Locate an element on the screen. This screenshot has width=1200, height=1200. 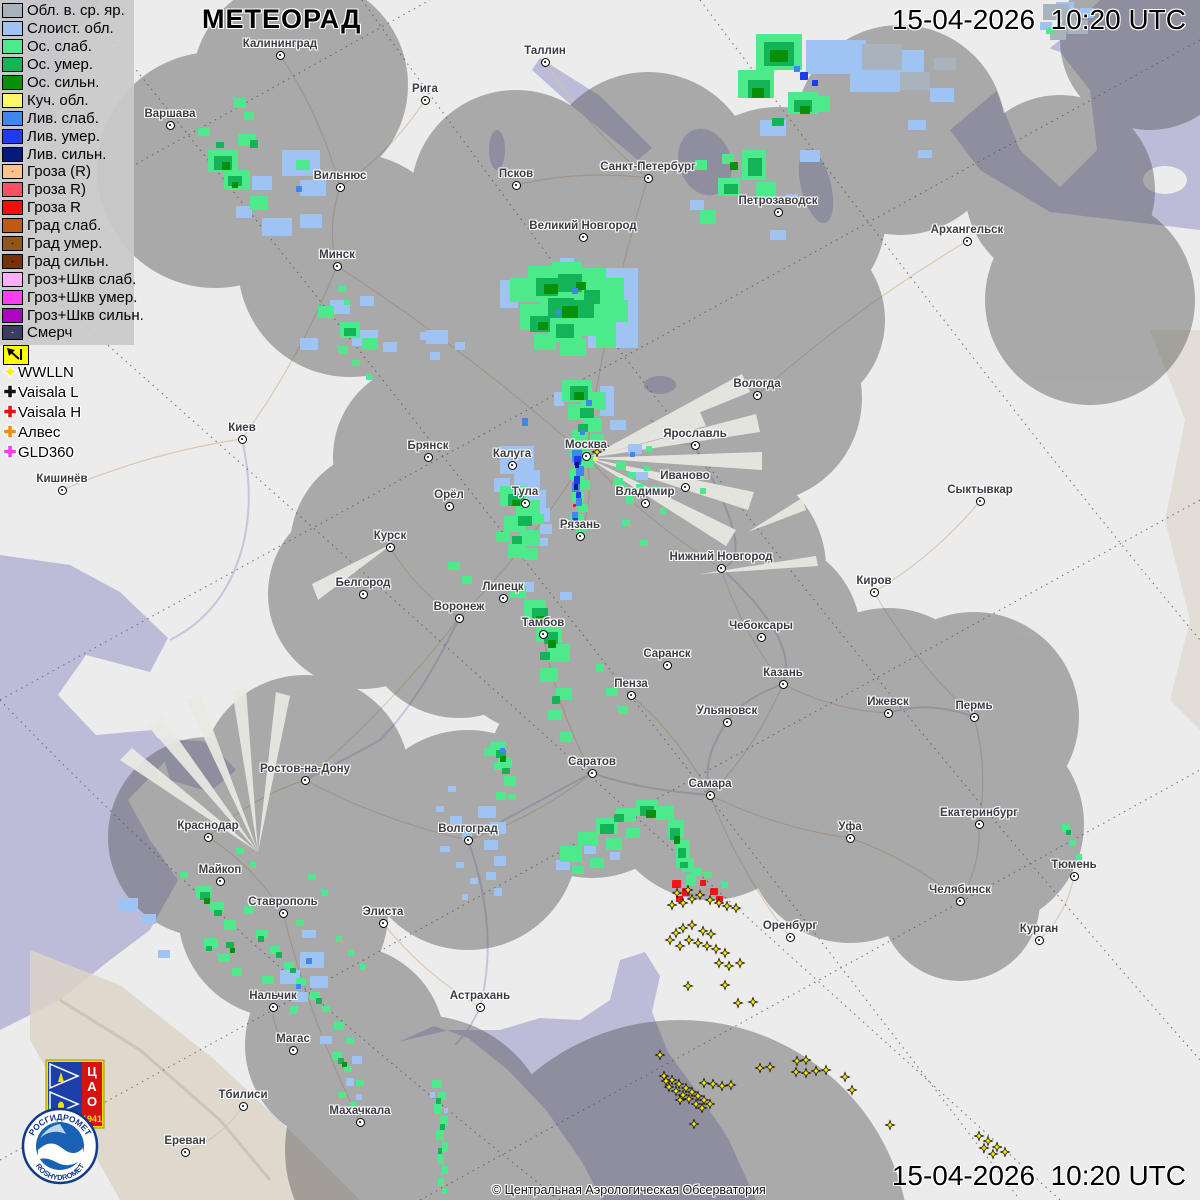
city-label: Краснодар is located at coordinates (208, 826).